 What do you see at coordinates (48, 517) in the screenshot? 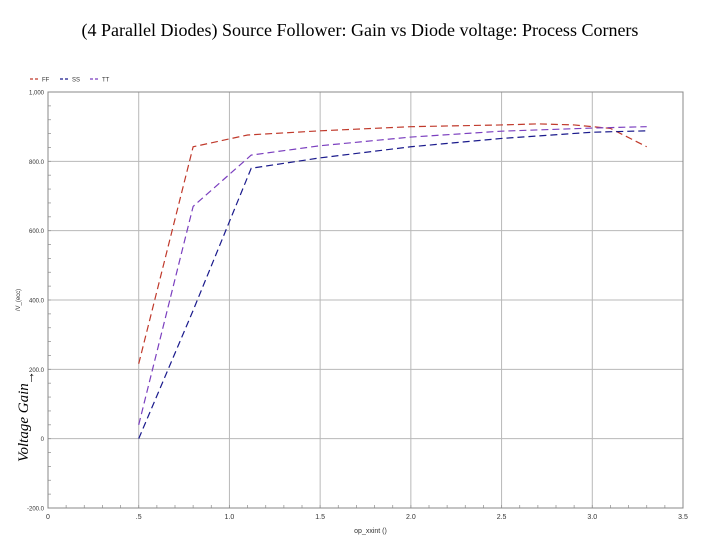
I see `x-tick-label: 0` at bounding box center [48, 517].